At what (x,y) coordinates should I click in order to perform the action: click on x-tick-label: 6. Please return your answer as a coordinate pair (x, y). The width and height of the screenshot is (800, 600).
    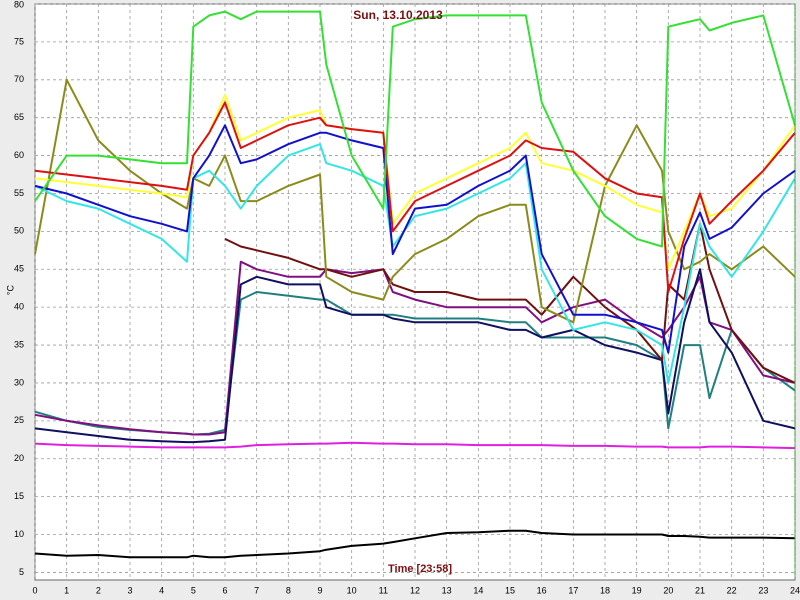
    Looking at the image, I should click on (224, 590).